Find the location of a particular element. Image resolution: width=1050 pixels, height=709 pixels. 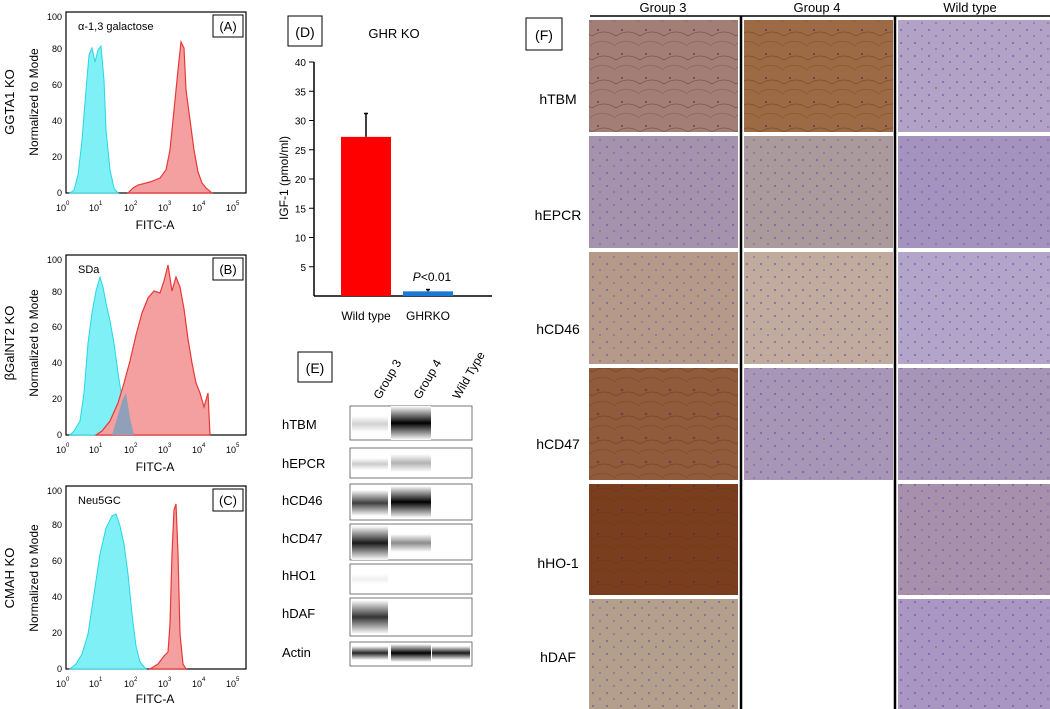

panel-d-title: GHR KO is located at coordinates (393, 33).